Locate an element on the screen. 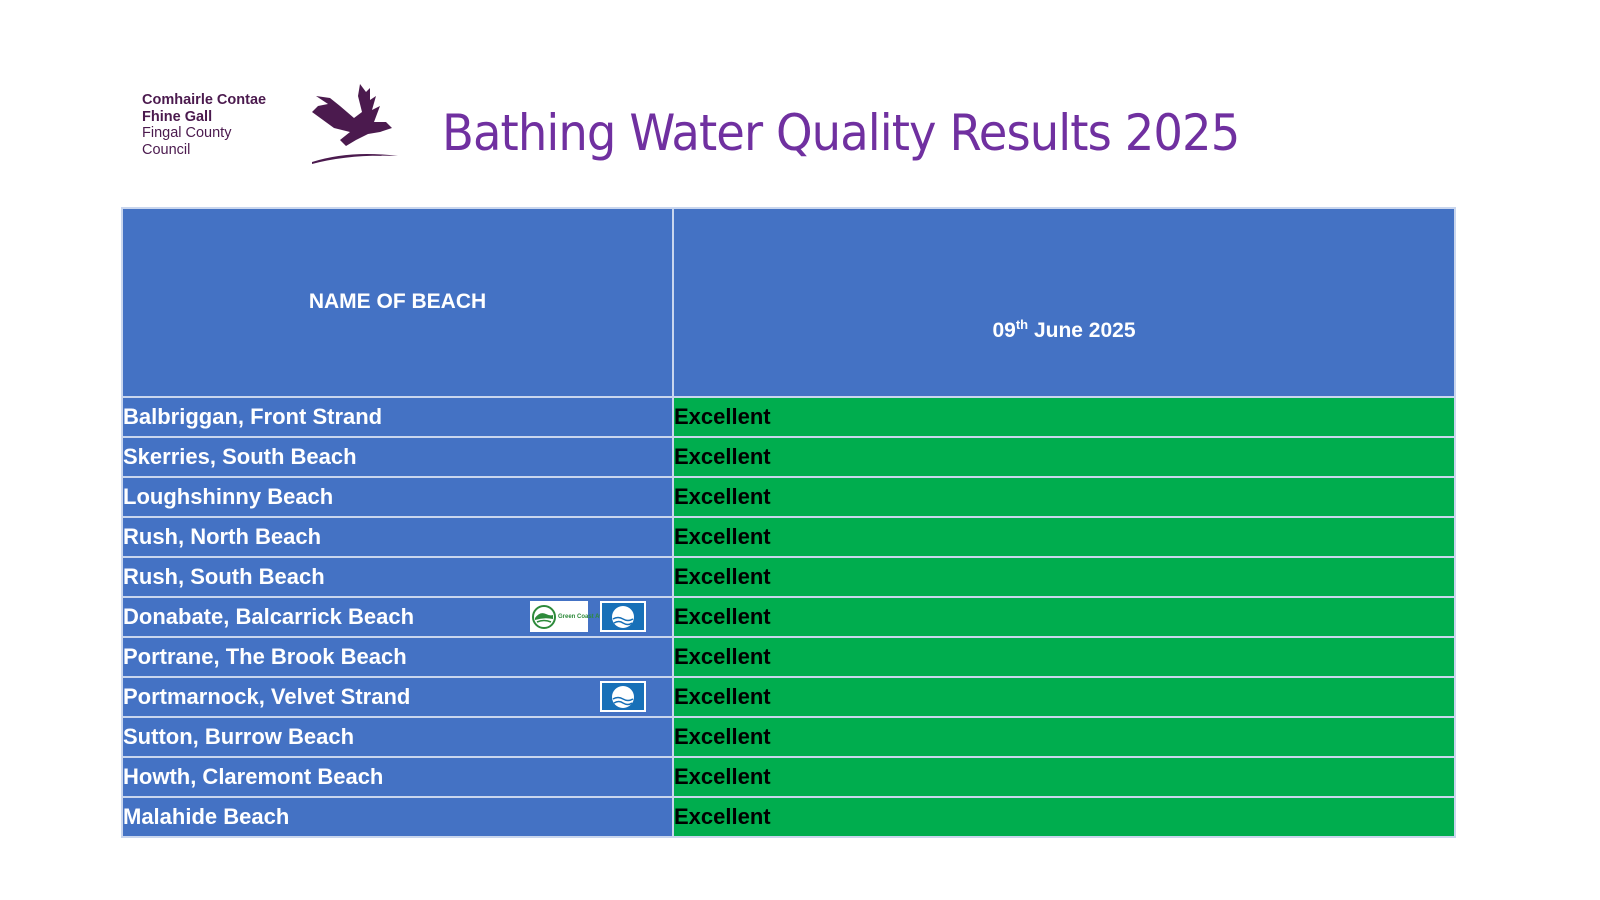  award-badges: Green Coast Award is located at coordinates (588, 616).